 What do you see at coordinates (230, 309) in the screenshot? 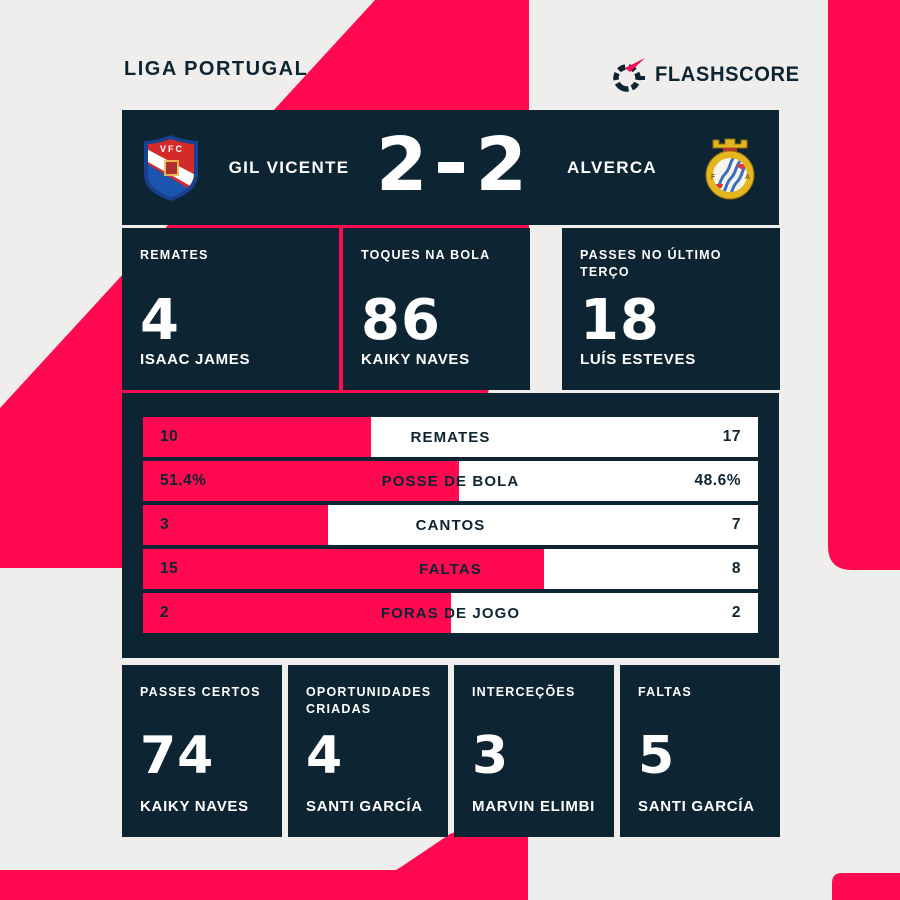
I see `stat-box: REMATES 4 ISAAC JAMES` at bounding box center [230, 309].